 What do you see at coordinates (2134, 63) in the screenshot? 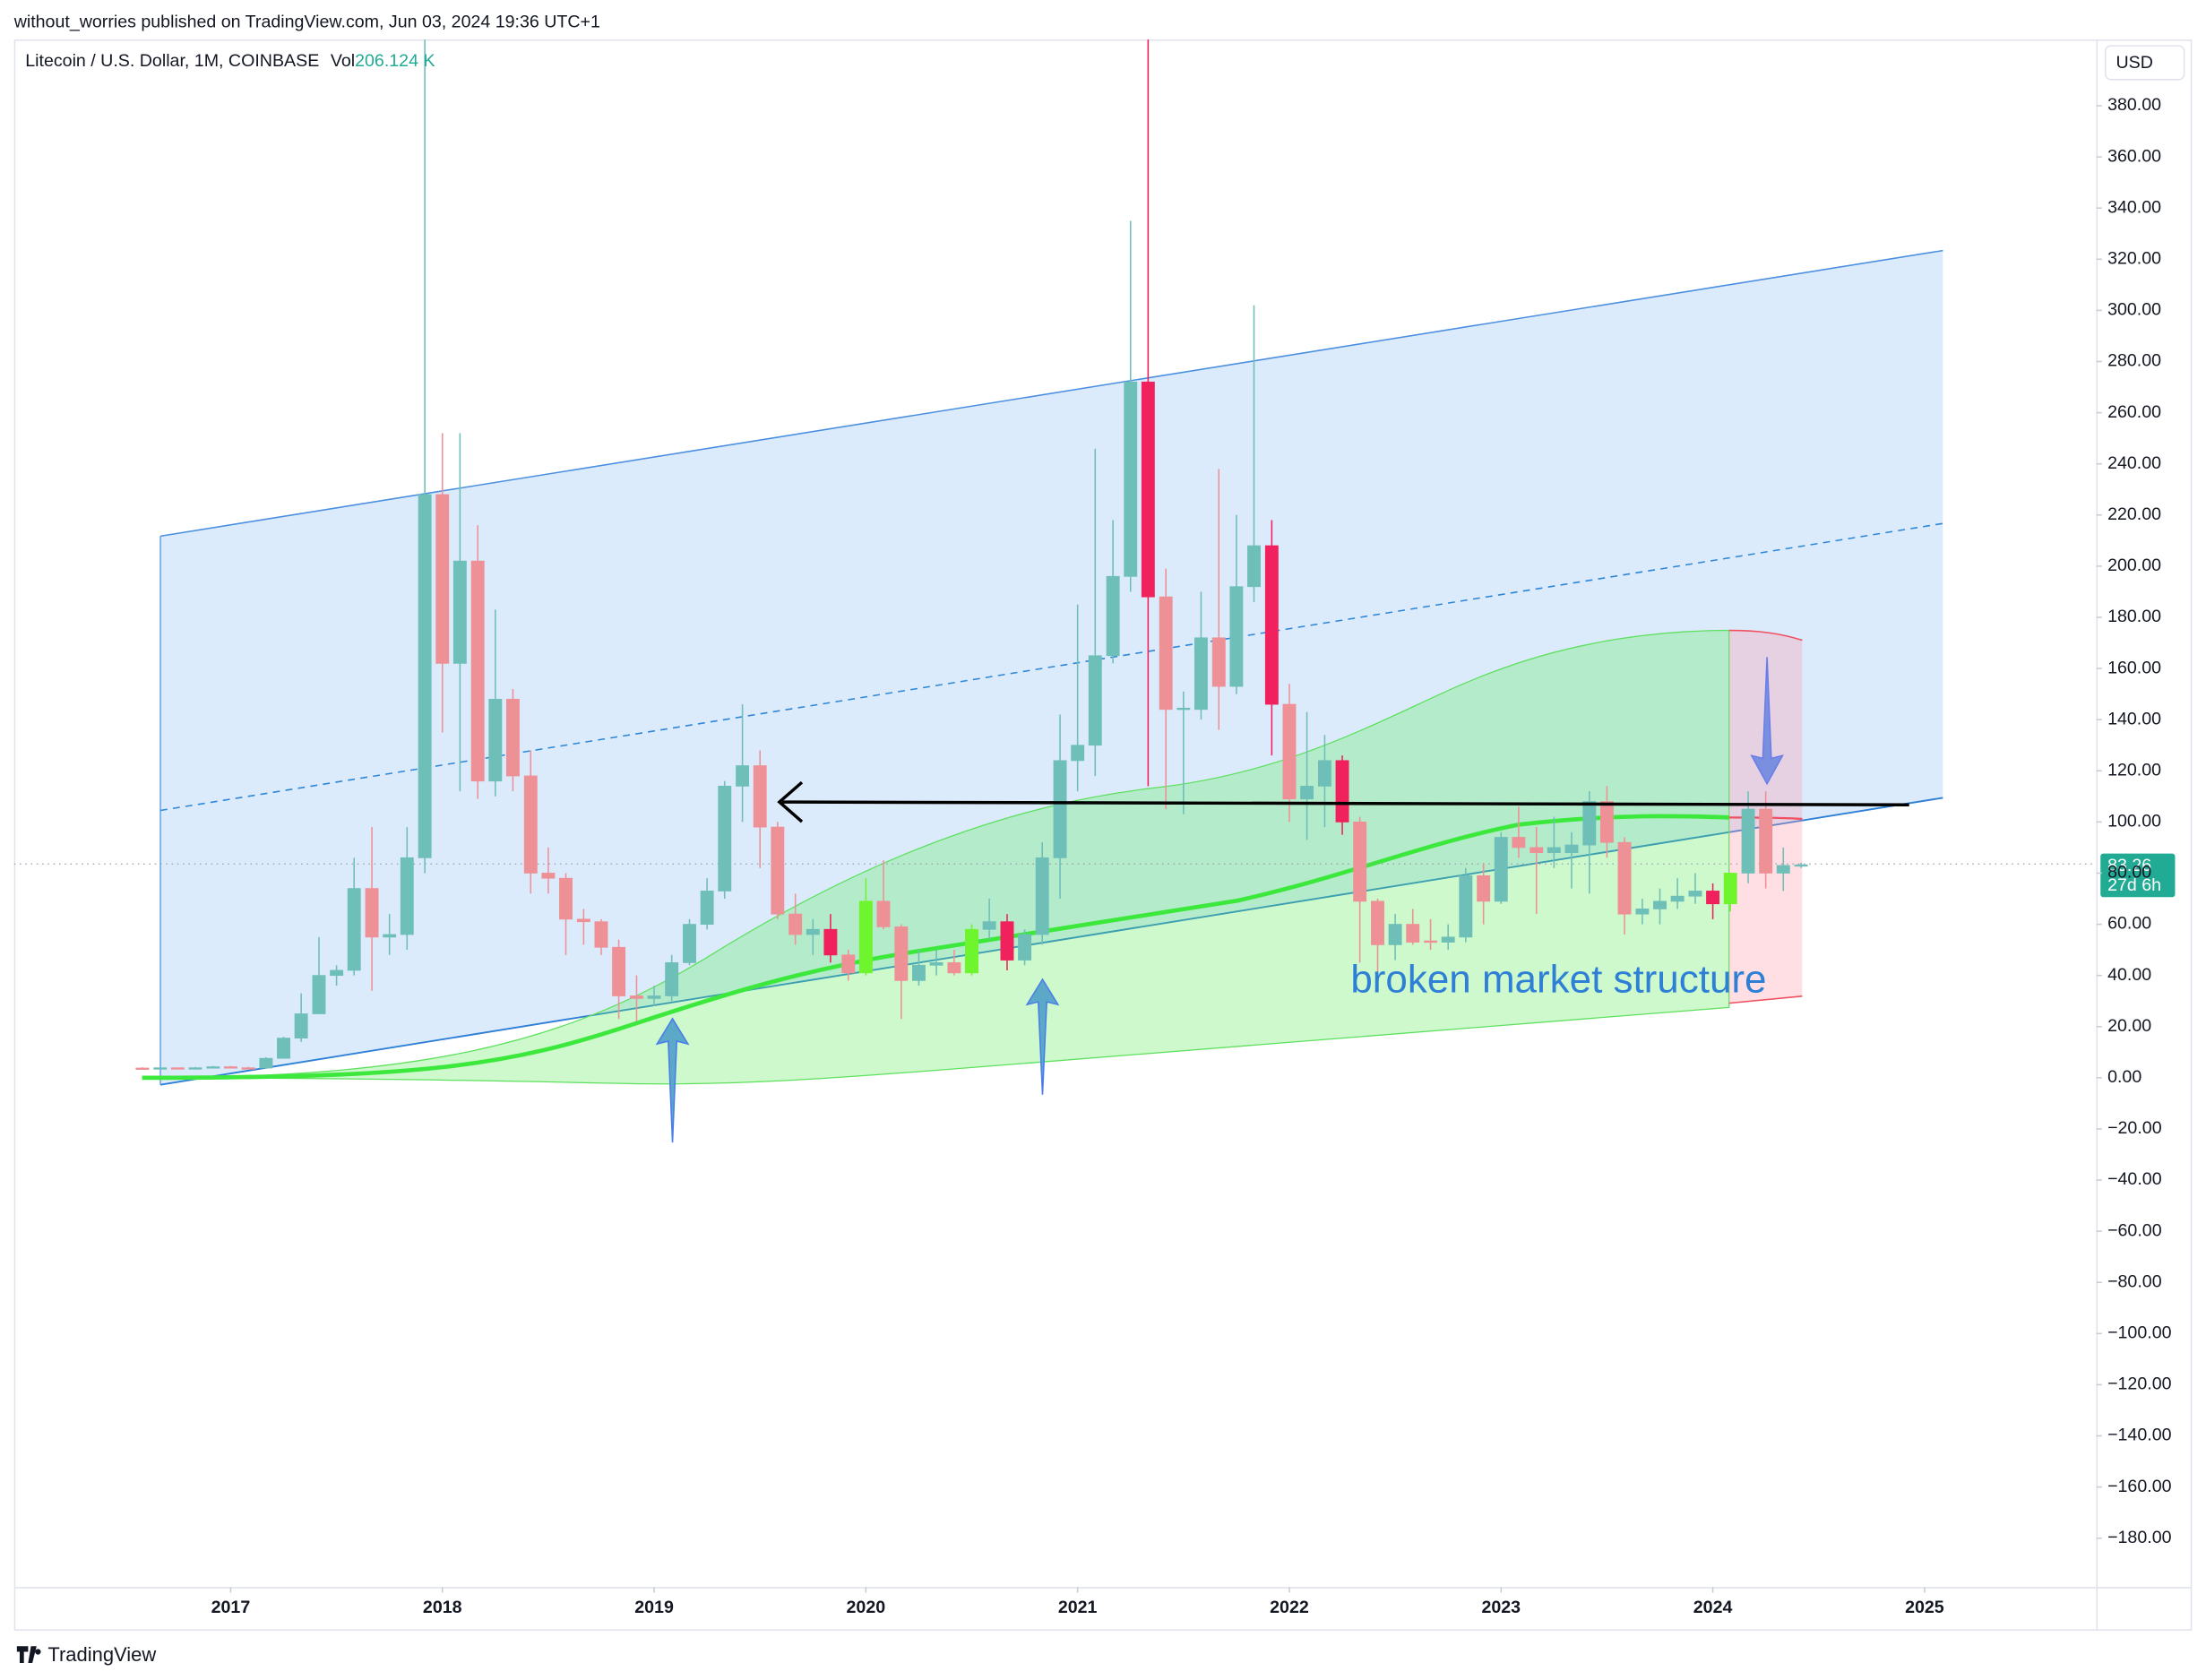
I see `currency: USD` at bounding box center [2134, 63].